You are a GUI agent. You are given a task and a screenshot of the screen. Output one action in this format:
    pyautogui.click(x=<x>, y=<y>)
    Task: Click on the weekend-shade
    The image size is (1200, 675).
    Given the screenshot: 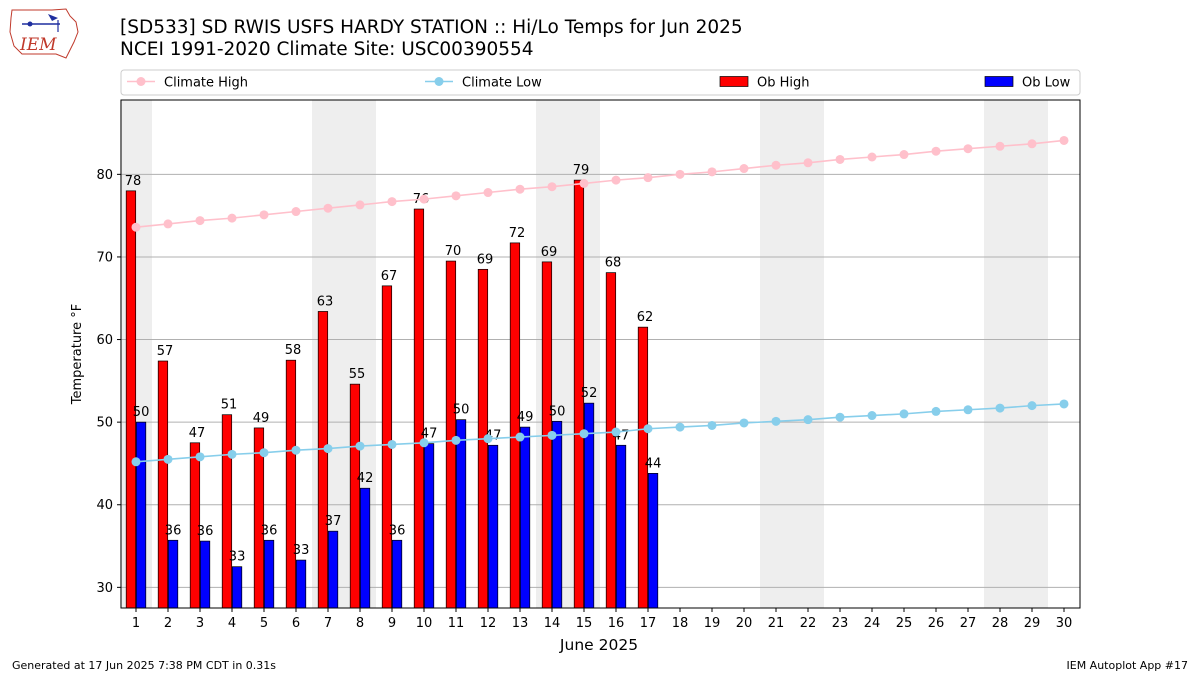 What is the action you would take?
    pyautogui.click(x=808, y=354)
    